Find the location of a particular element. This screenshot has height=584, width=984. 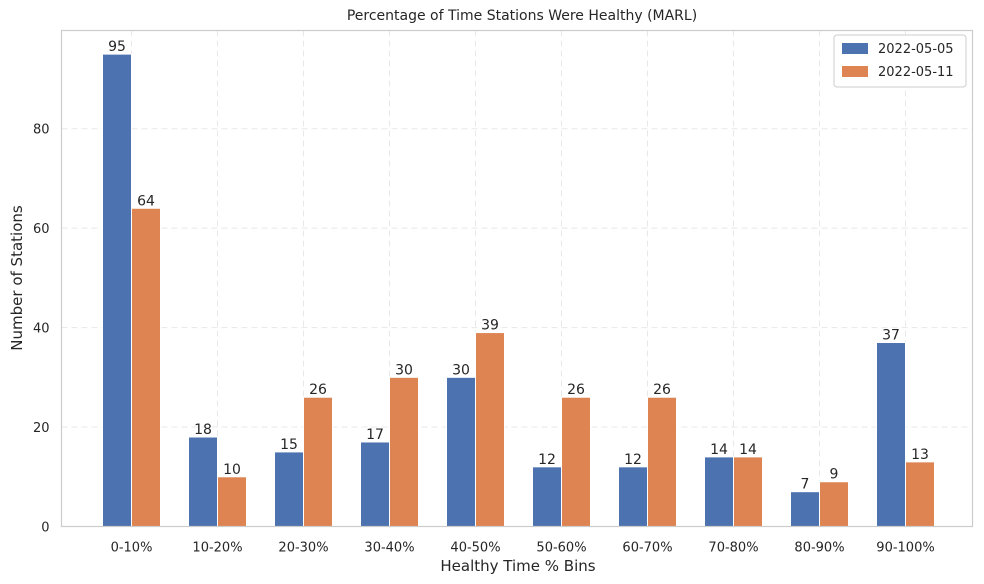

y-tick-label: 40 is located at coordinates (41, 329).